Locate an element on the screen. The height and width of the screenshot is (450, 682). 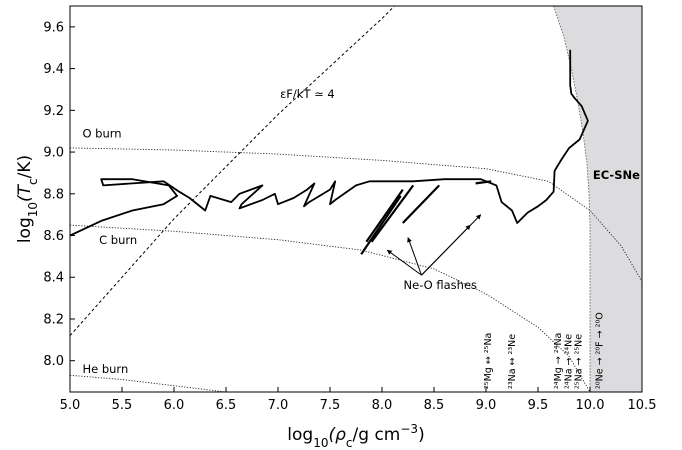
y-tick-label-0: 8.0 is located at coordinates (53, 361).